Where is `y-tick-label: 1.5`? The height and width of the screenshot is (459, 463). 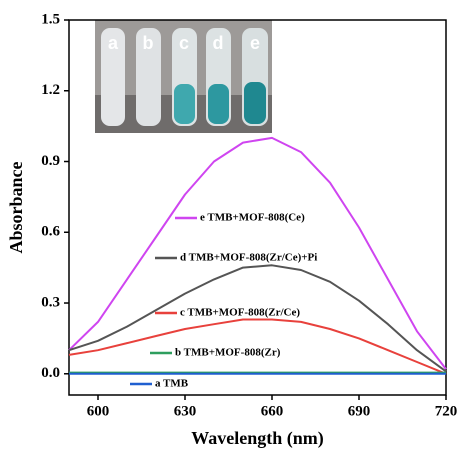 y-tick-label: 1.5 is located at coordinates (50, 19).